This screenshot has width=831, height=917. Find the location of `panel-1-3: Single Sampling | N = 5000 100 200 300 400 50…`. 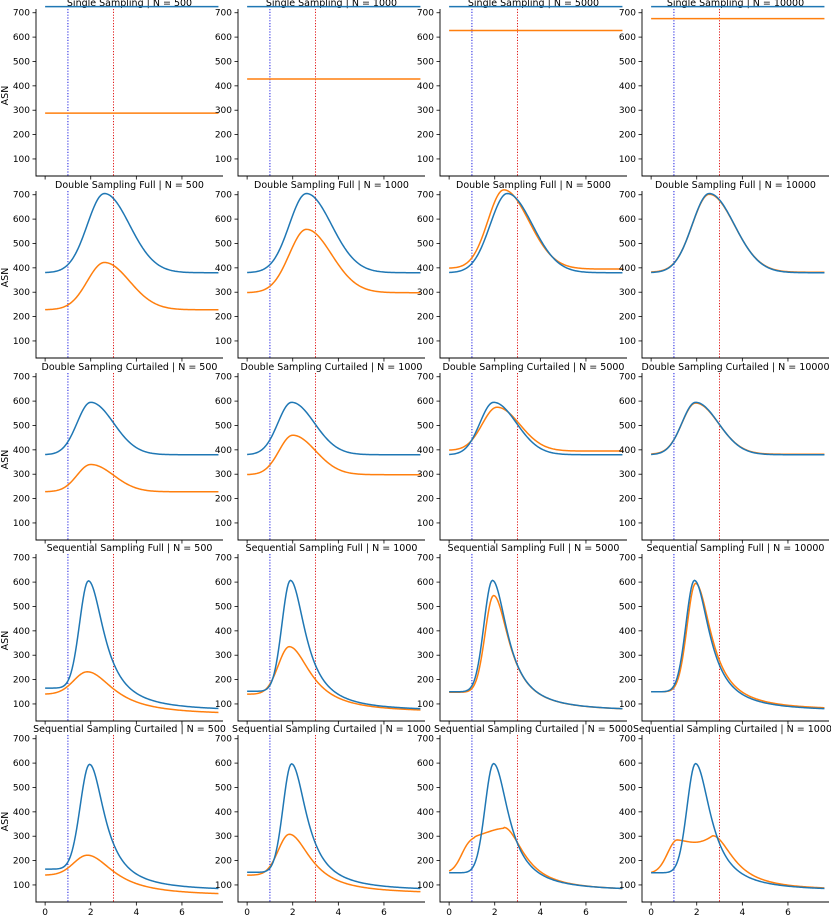

panel-1-3: Single Sampling | N = 5000 100 200 300 400 50… is located at coordinates (522, 90).